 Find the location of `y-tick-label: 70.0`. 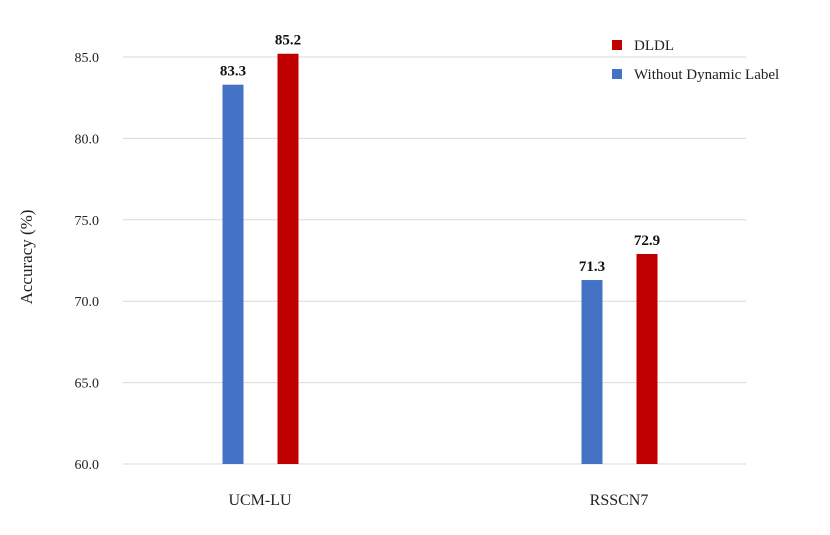

y-tick-label: 70.0 is located at coordinates (87, 302).